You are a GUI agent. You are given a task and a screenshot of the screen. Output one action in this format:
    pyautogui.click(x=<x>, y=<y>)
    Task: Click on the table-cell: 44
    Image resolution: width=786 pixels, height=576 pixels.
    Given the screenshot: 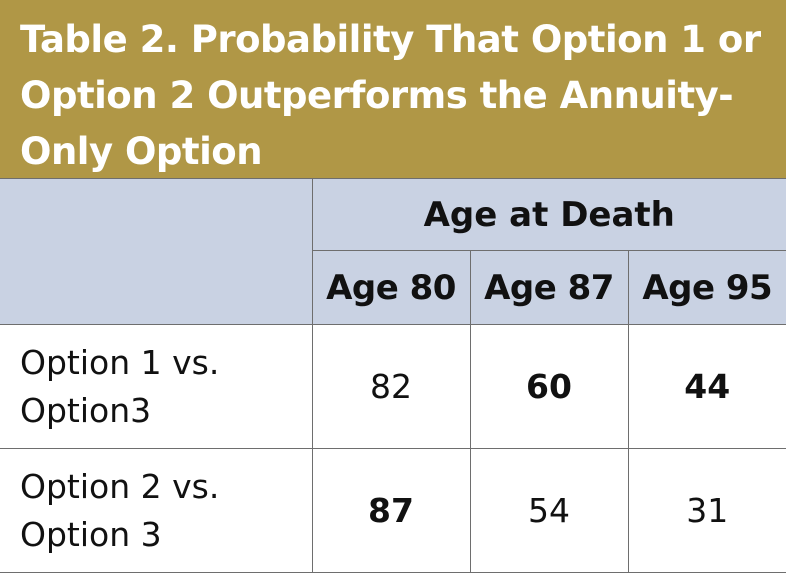 What is the action you would take?
    pyautogui.click(x=706, y=386)
    